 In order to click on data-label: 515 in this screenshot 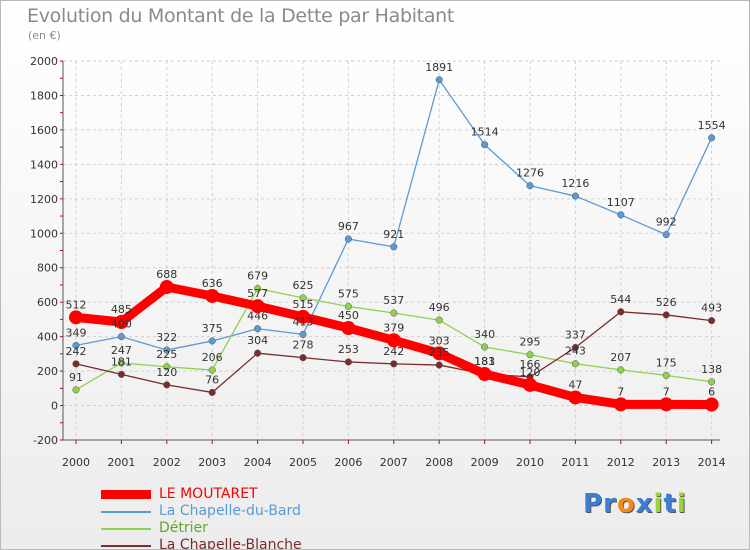, I will do `click(303, 304)`.